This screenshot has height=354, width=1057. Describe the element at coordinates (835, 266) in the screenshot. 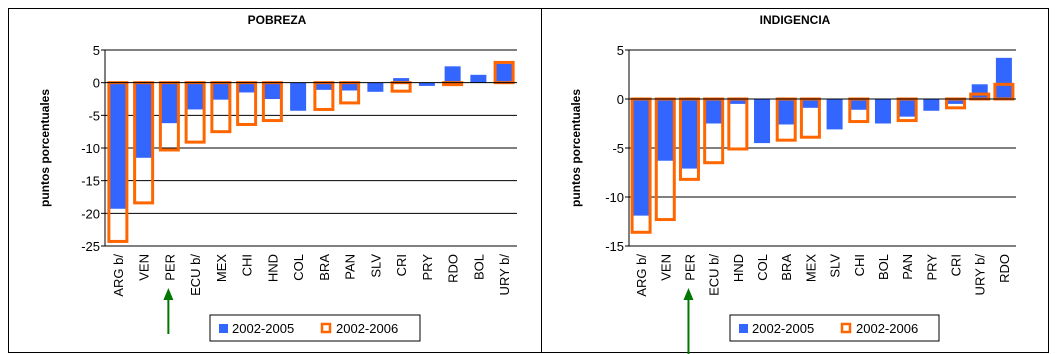

I see `indigencia-x-tick-label-slv: SLV` at that location.